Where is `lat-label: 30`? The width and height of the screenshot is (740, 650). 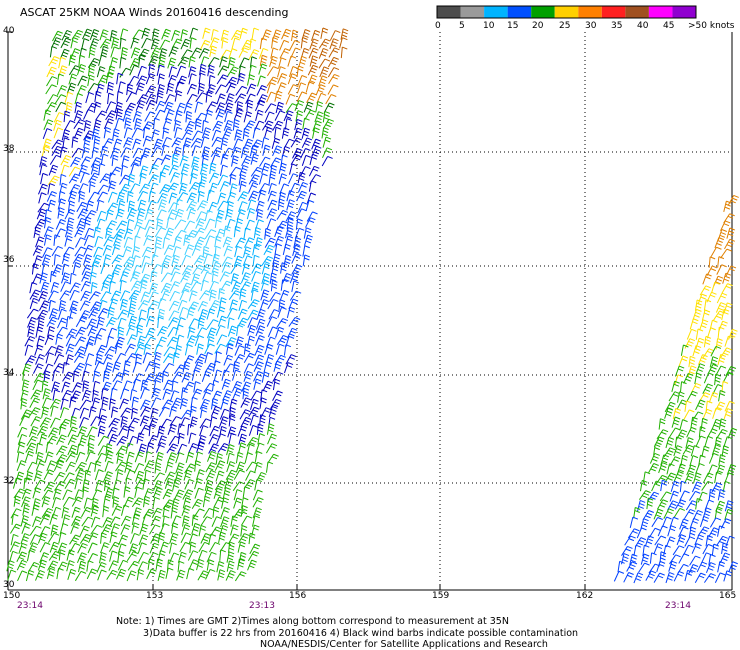 lat-label: 30 is located at coordinates (9, 585).